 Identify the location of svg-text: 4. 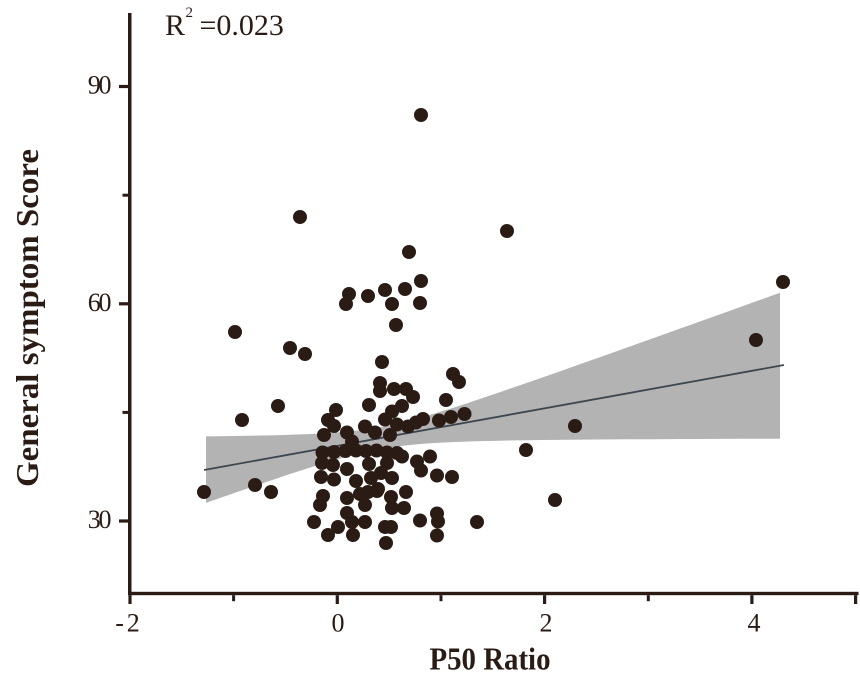
(754, 623).